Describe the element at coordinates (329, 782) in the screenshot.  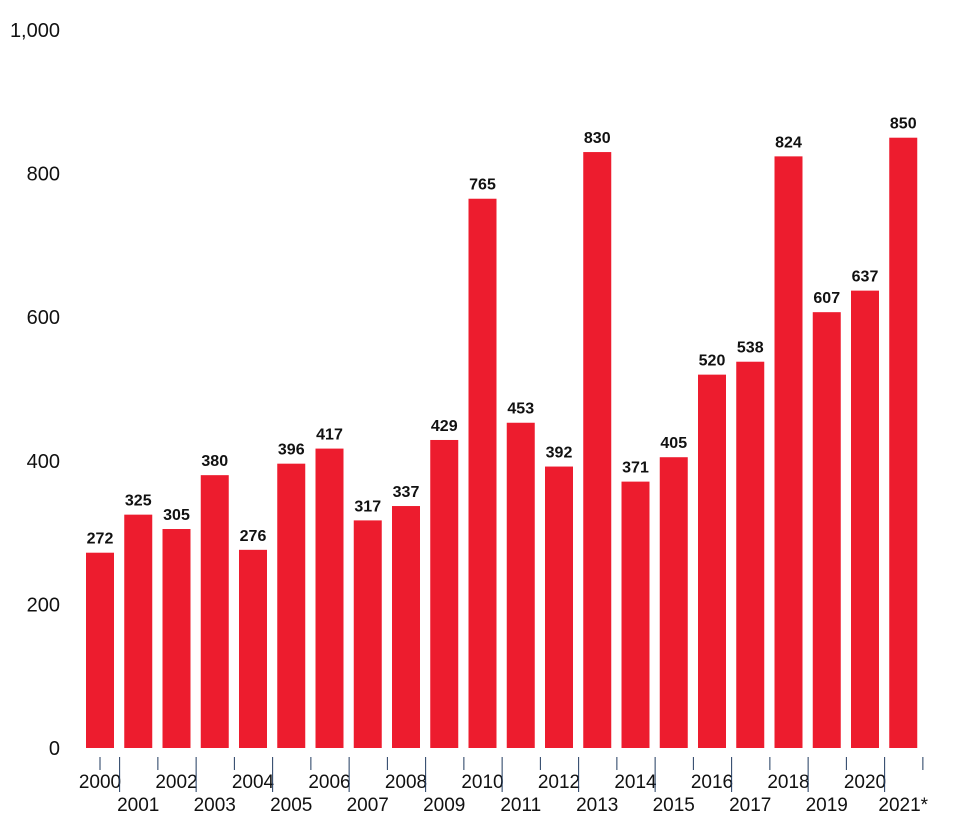
I see `x-tick-label: 2006` at that location.